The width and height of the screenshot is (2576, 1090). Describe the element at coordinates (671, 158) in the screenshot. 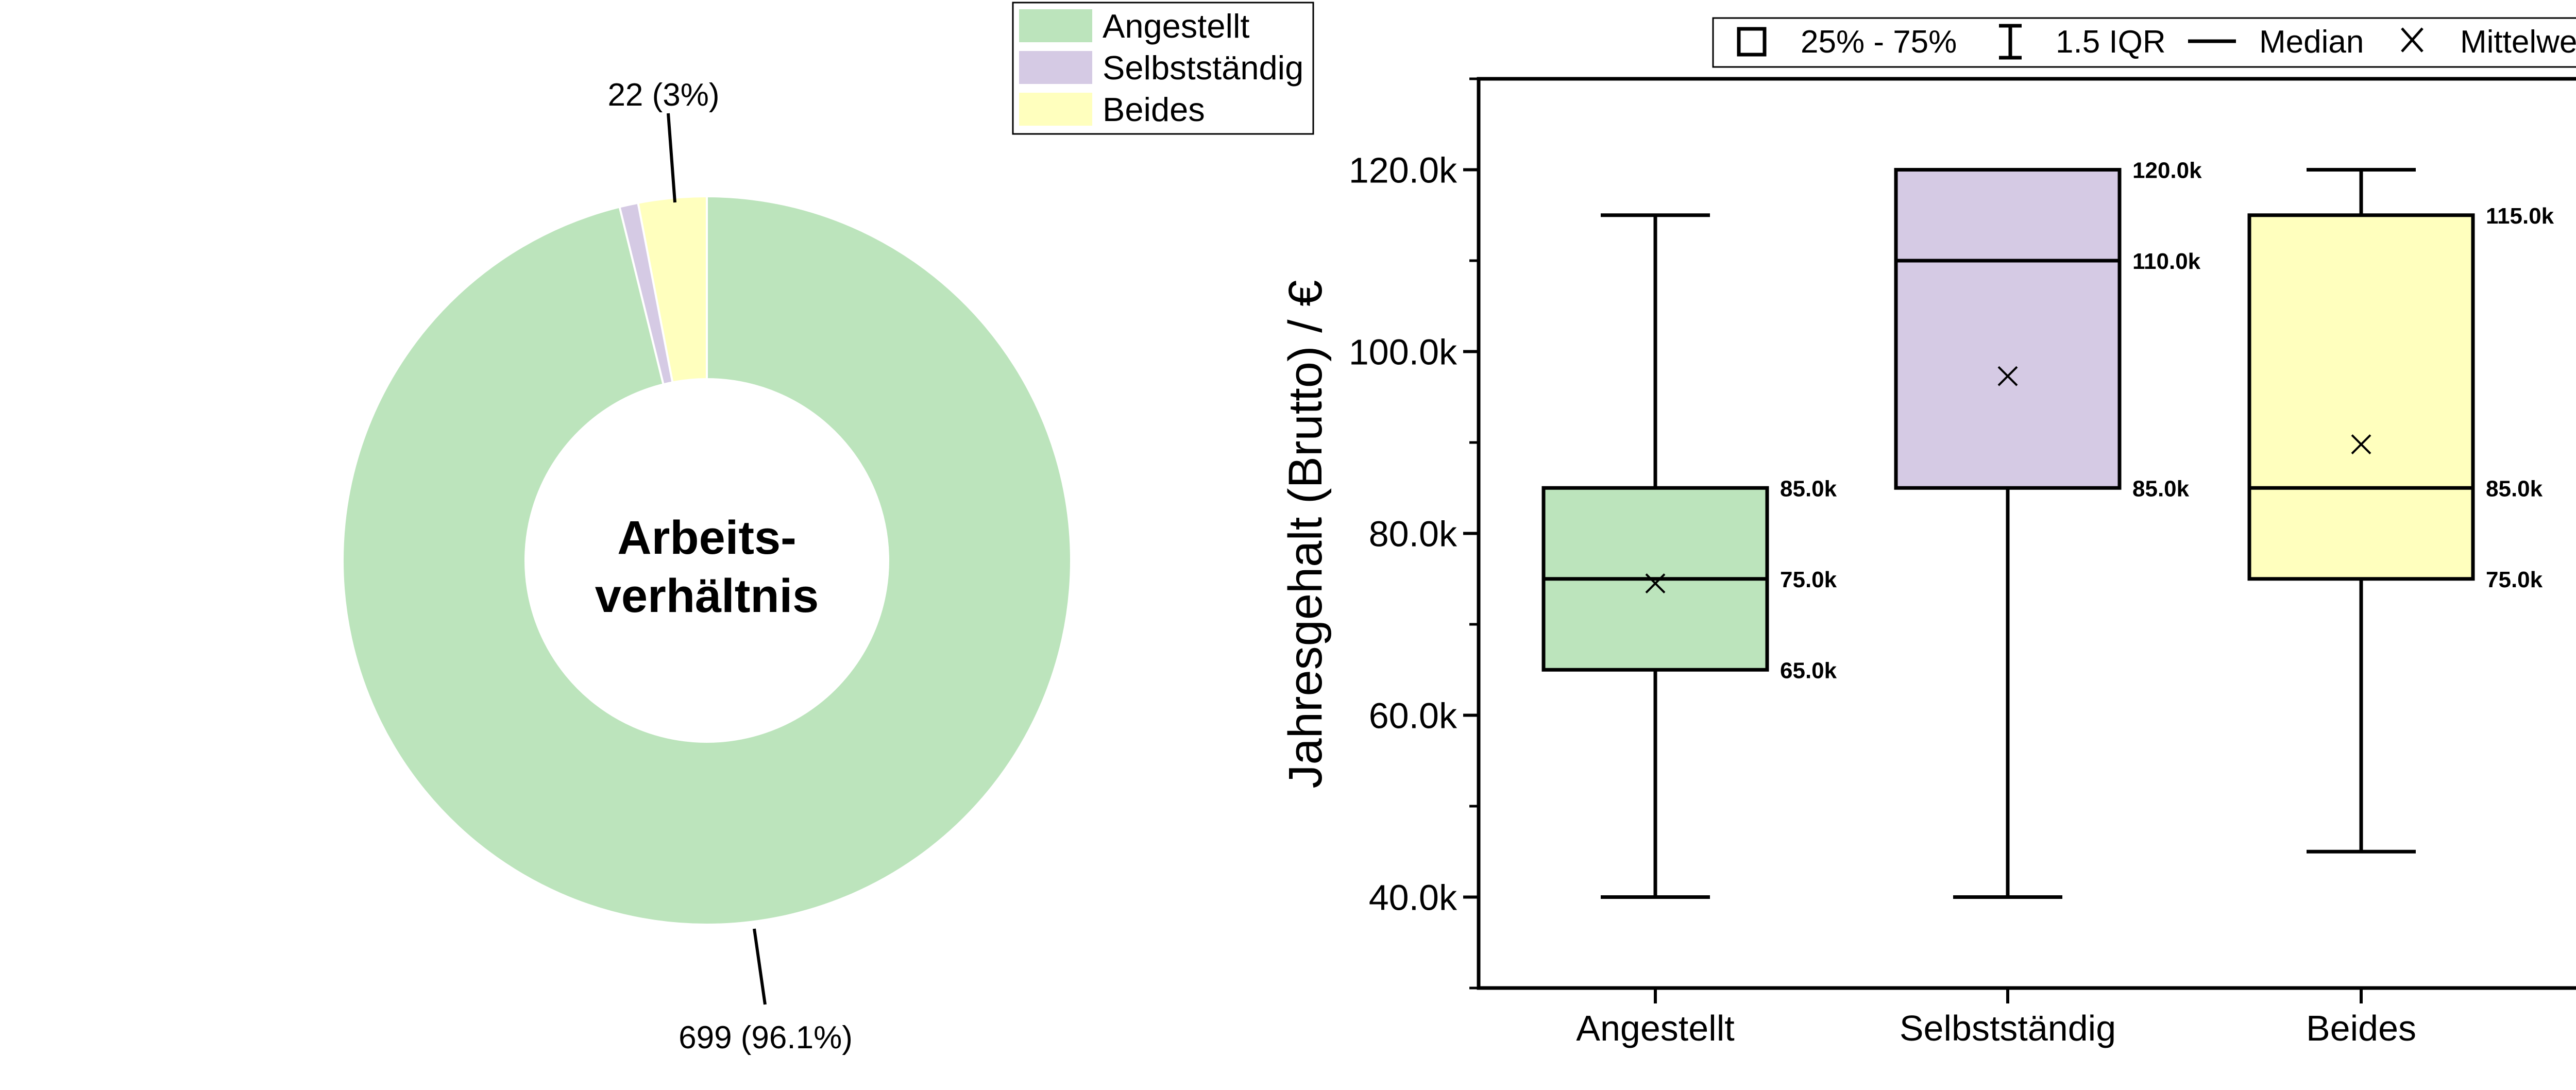

I see `beides-leader-line` at that location.